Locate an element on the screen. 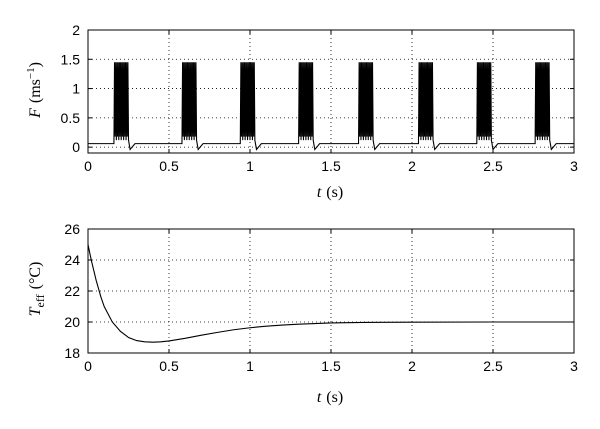 The width and height of the screenshot is (600, 429). y-tick-label: 20 is located at coordinates (72, 322).